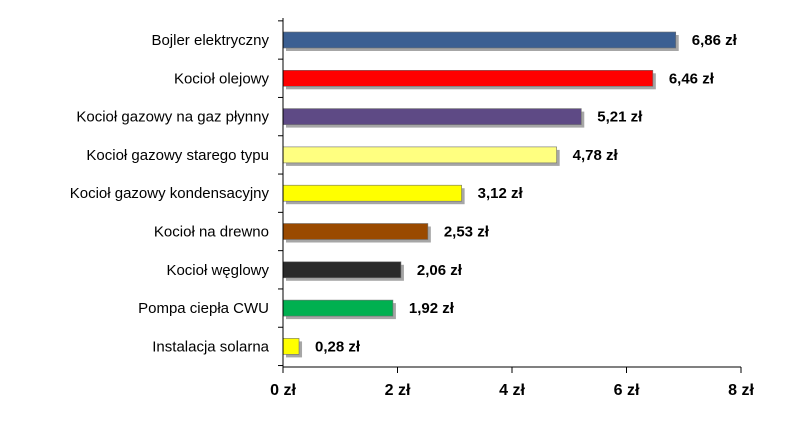  What do you see at coordinates (432, 308) in the screenshot?
I see `value-label: 1,92 zł` at bounding box center [432, 308].